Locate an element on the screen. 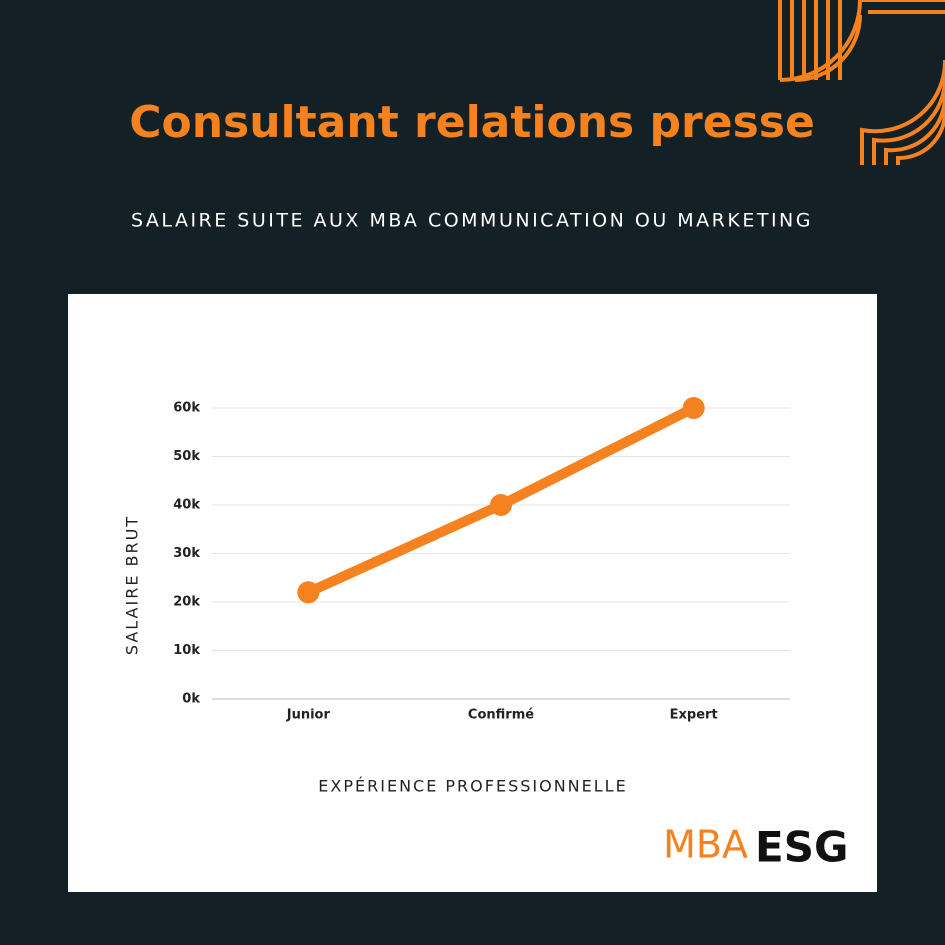 This screenshot has height=945, width=945. y-tick-label: 50k is located at coordinates (186, 456).